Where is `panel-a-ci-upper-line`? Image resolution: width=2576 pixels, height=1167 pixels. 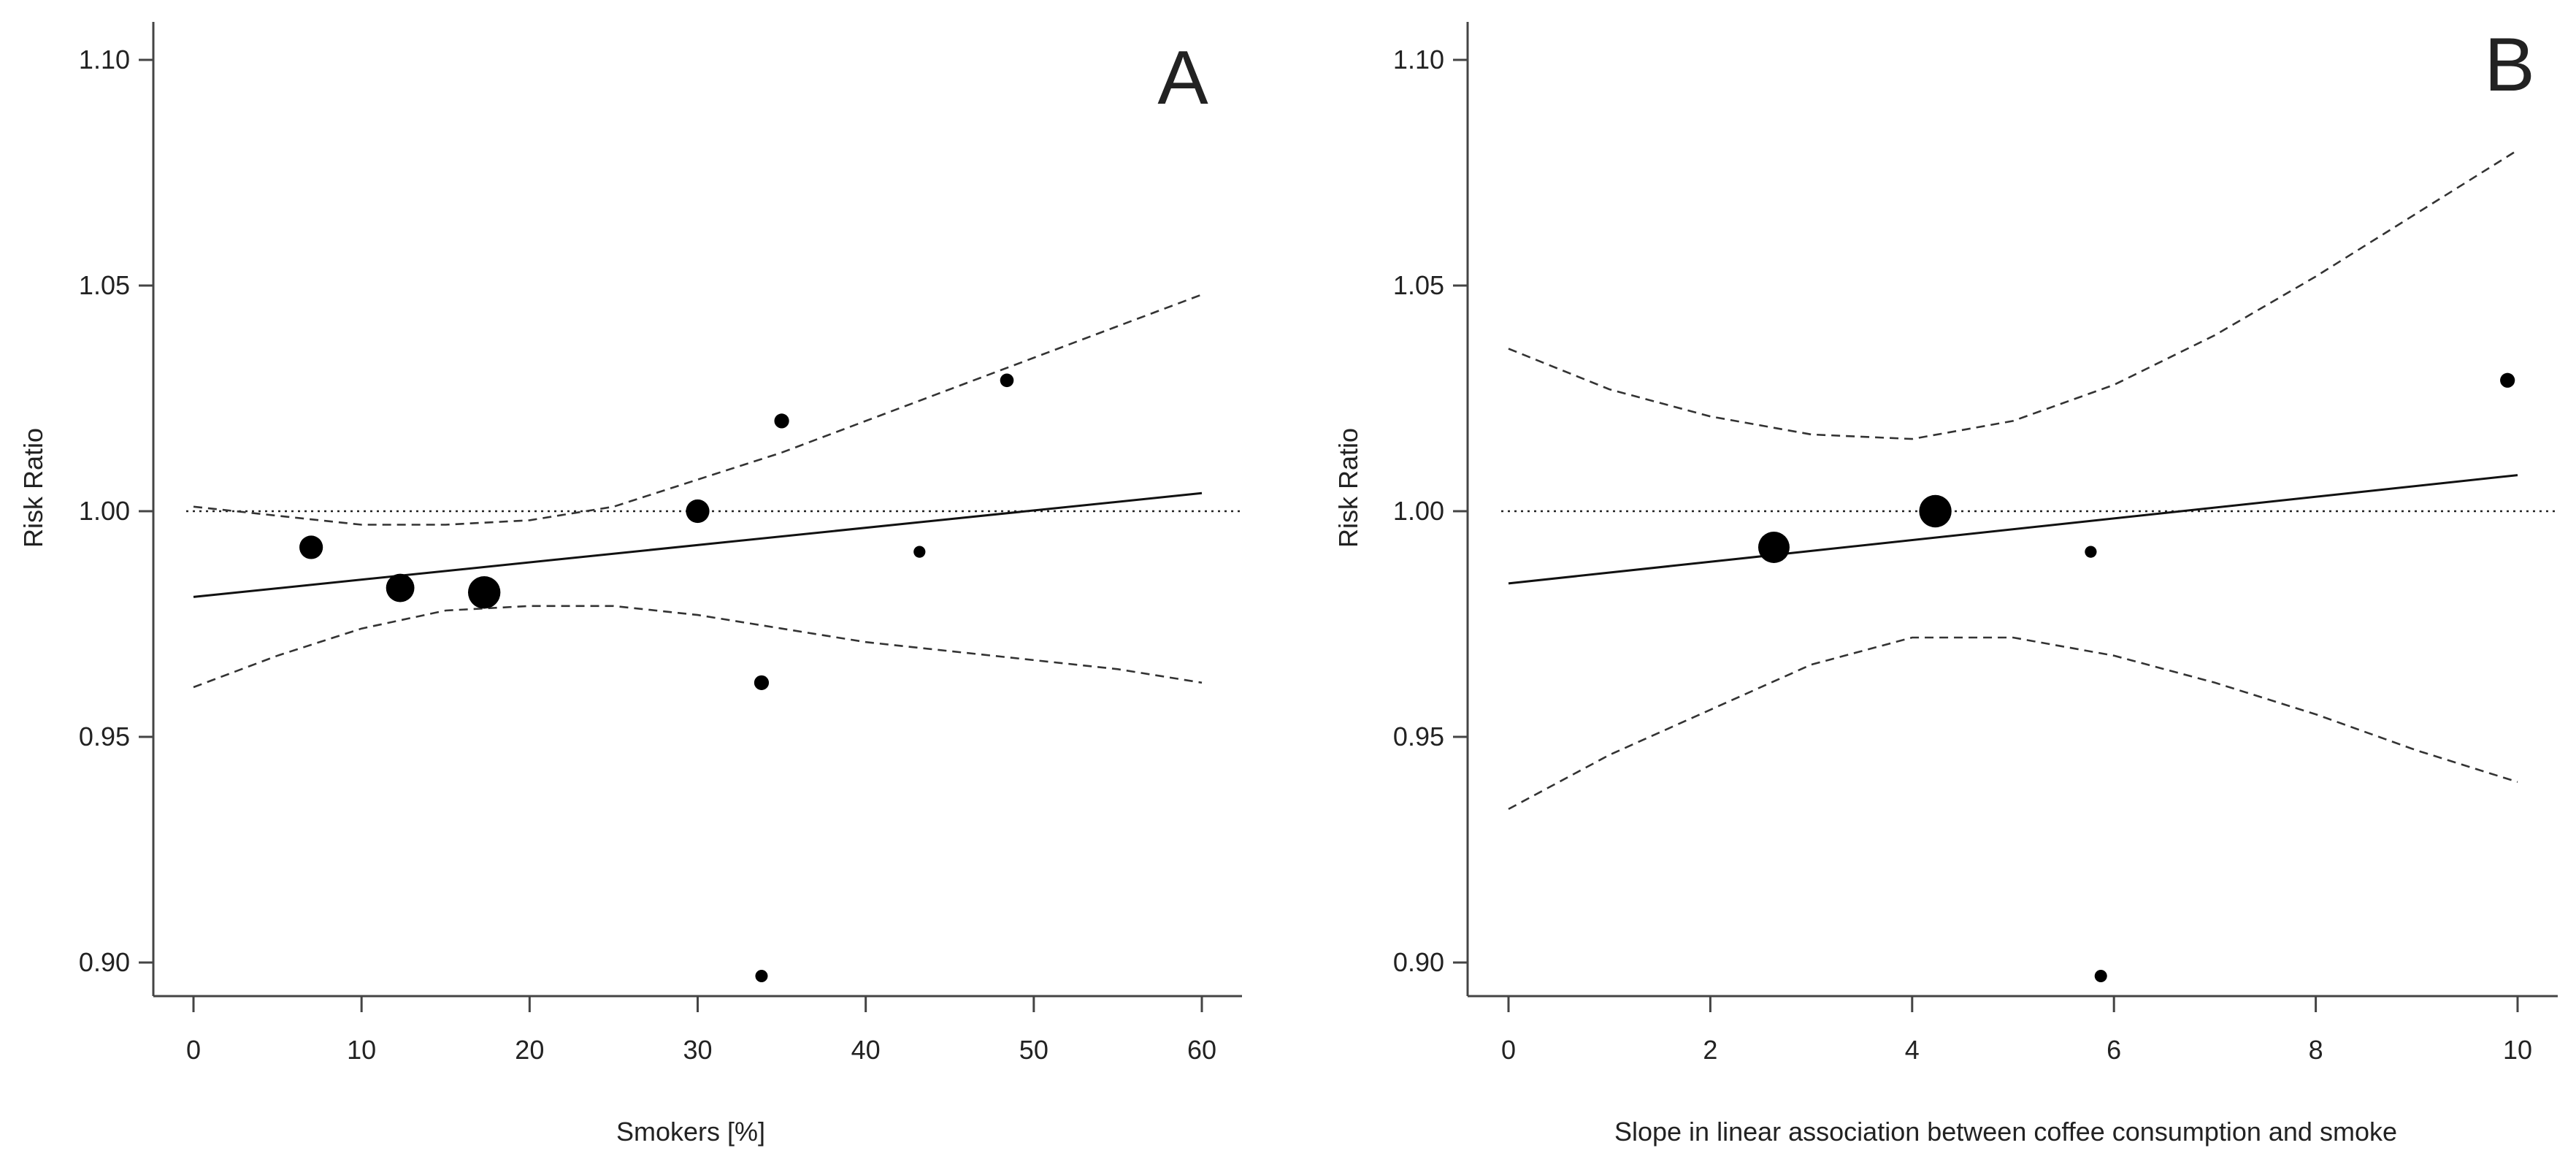
panel-a-ci-upper-line is located at coordinates (698, 410).